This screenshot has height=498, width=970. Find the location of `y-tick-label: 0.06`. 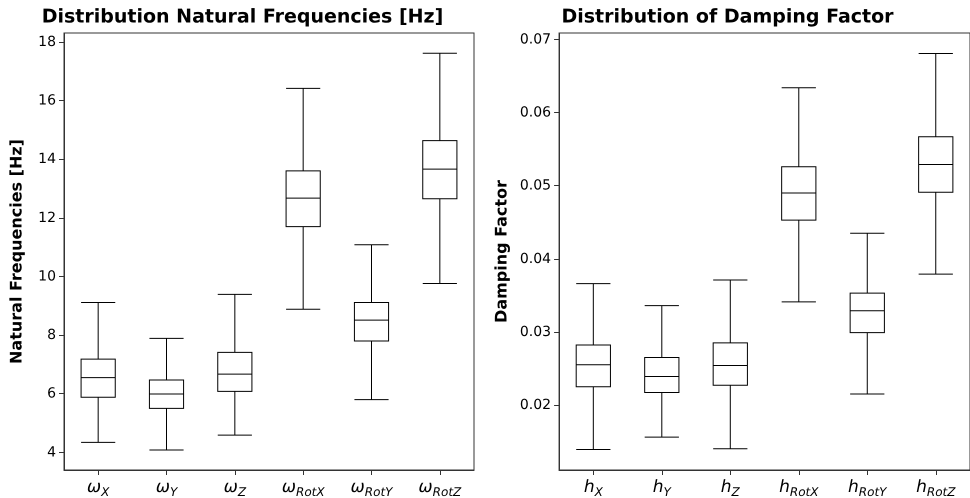

y-tick-label: 0.06 is located at coordinates (536, 112).